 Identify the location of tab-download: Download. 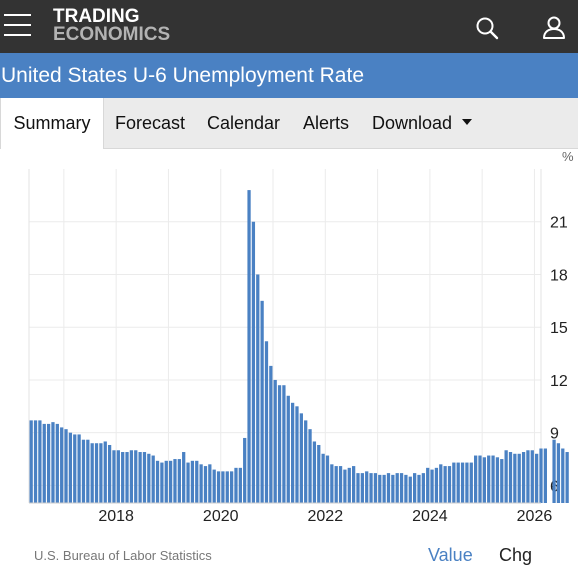
(422, 123).